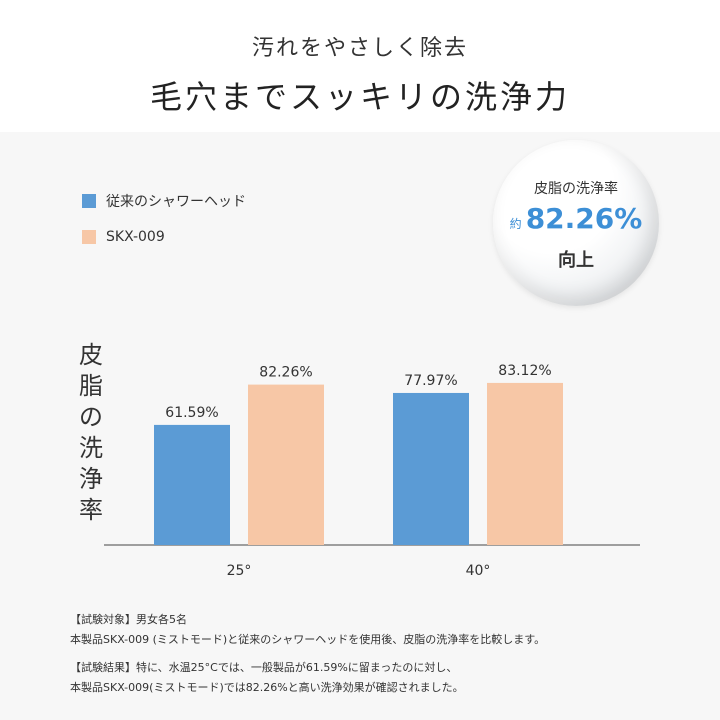 Image resolution: width=720 pixels, height=720 pixels. I want to click on bar-data-label: 82.26%, so click(285, 373).